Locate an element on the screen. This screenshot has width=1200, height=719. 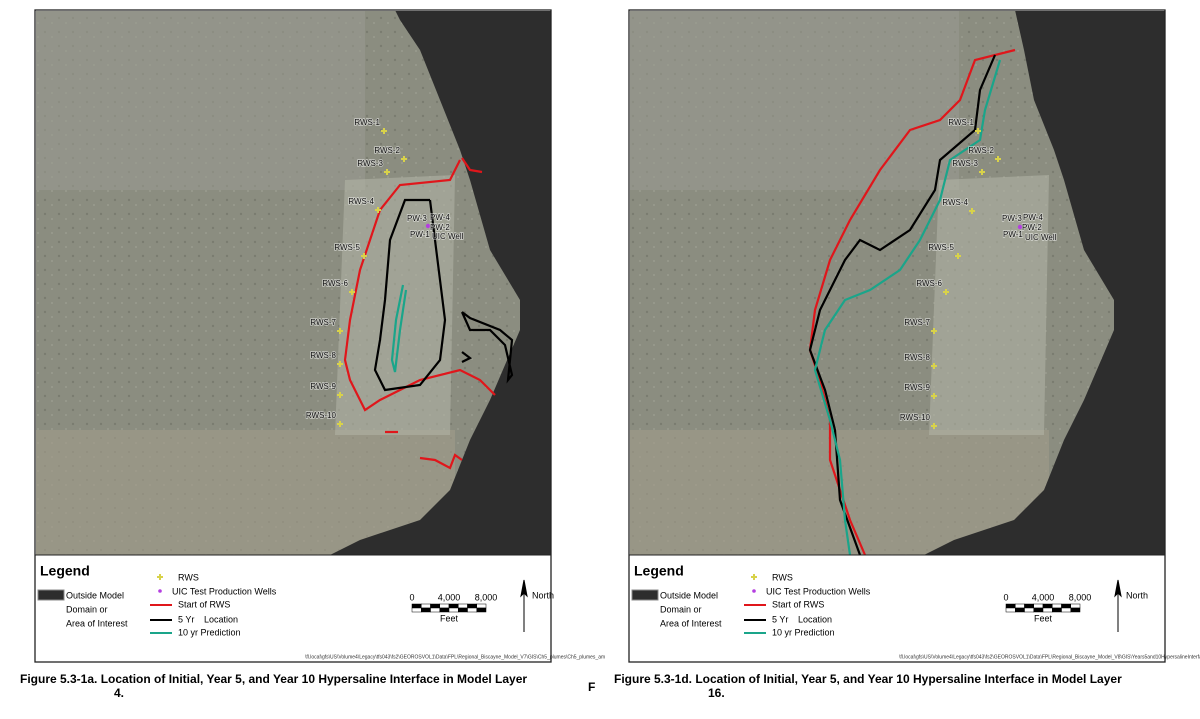
north-label: North is located at coordinates (543, 595).